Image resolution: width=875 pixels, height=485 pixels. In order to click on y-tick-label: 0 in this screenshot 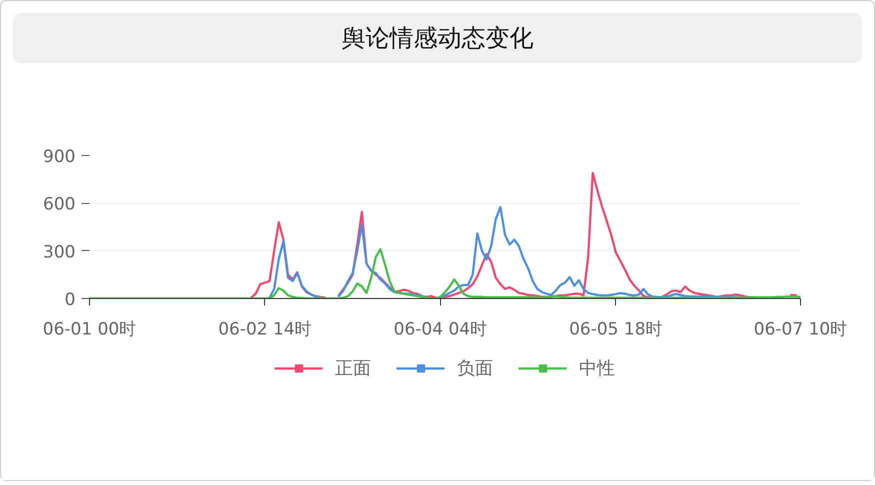, I will do `click(70, 300)`.